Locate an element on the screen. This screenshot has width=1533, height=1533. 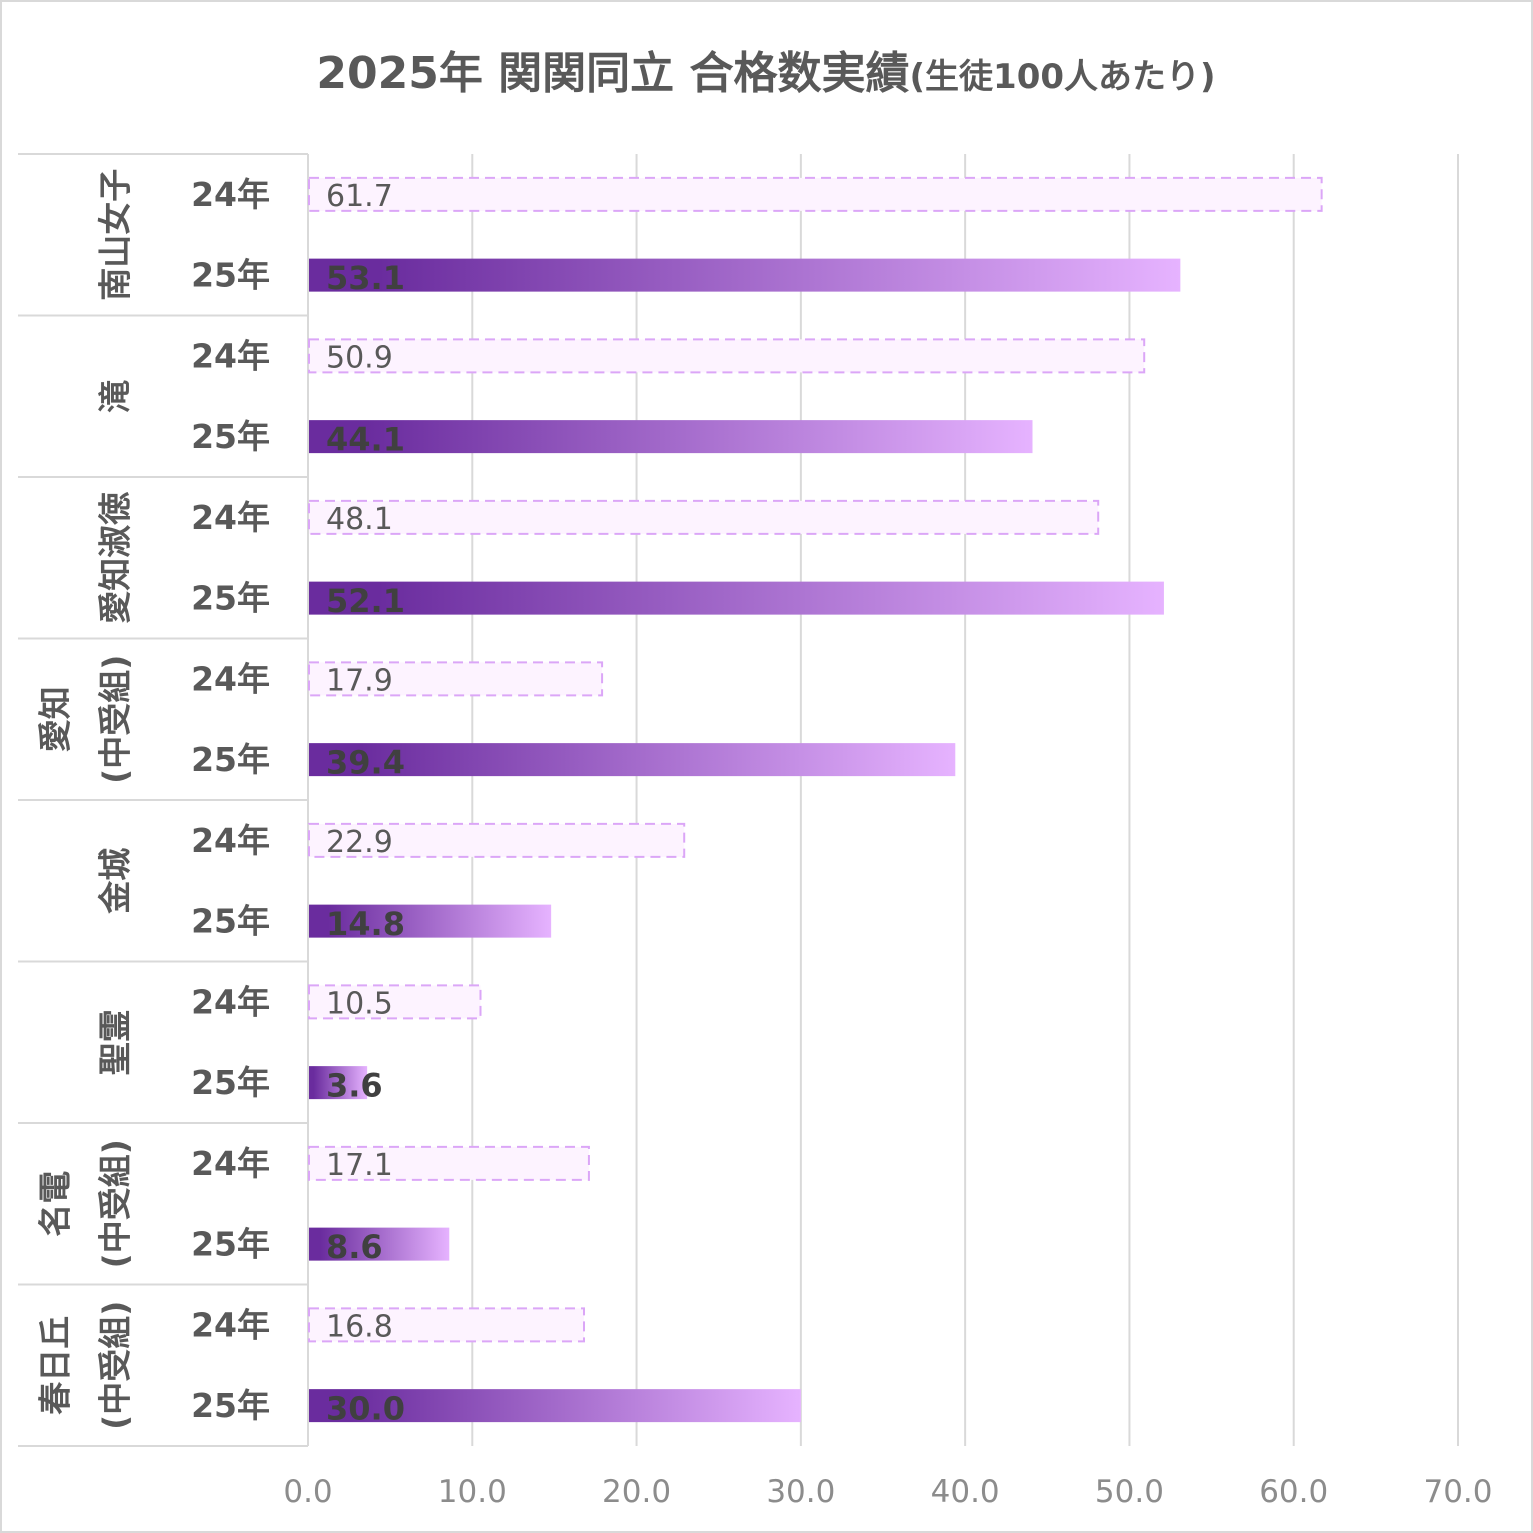
x-tick-label: 60.0 is located at coordinates (1293, 1492).